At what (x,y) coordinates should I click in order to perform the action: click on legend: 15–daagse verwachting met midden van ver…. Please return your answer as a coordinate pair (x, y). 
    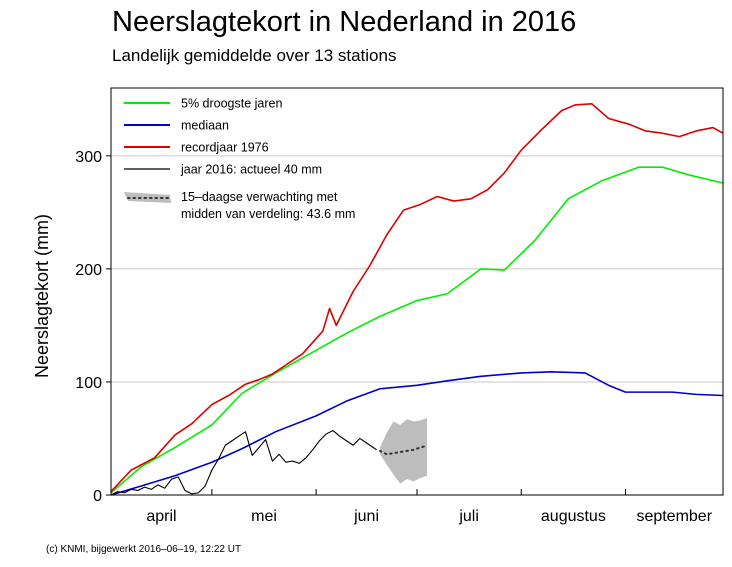
    Looking at the image, I should click on (239, 159).